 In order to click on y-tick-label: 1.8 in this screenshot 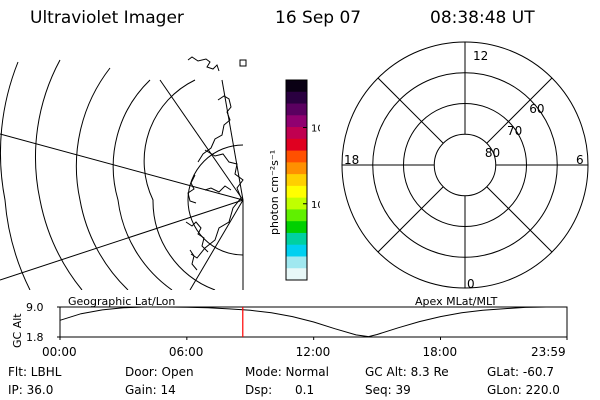, I will do `click(35, 337)`.